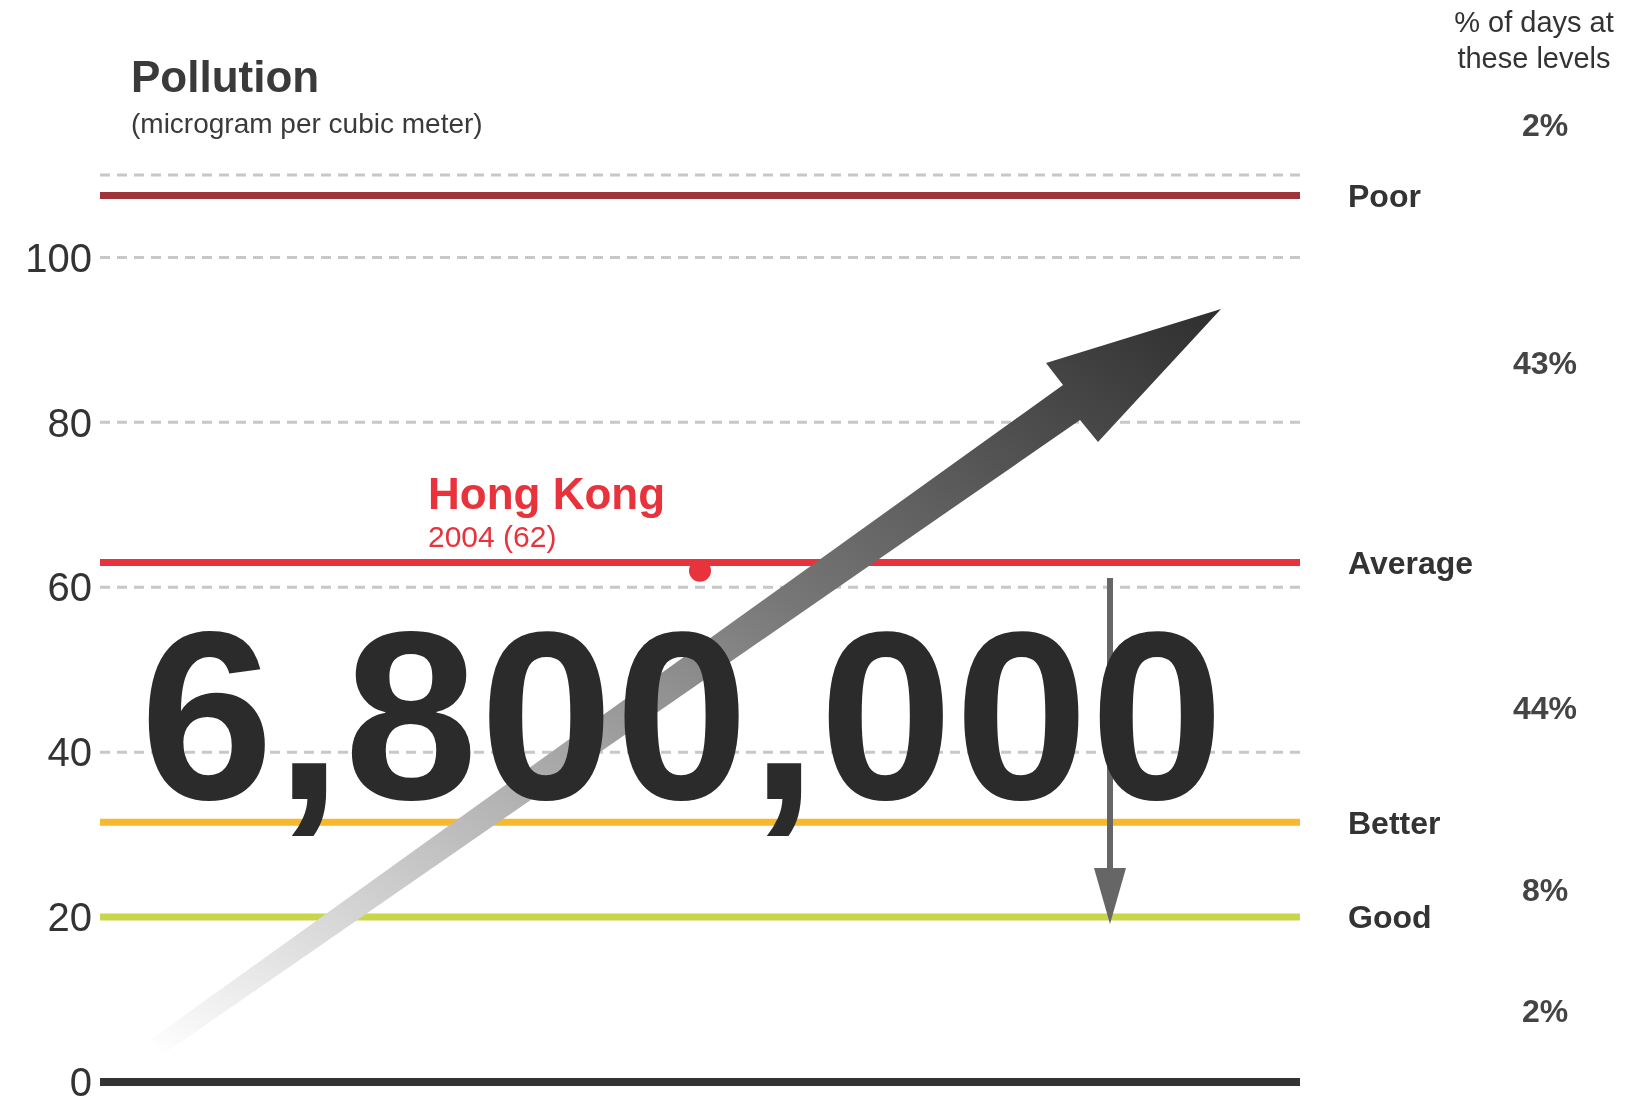  What do you see at coordinates (307, 124) in the screenshot?
I see `chart-subtitle: (microgram per cubic meter)` at bounding box center [307, 124].